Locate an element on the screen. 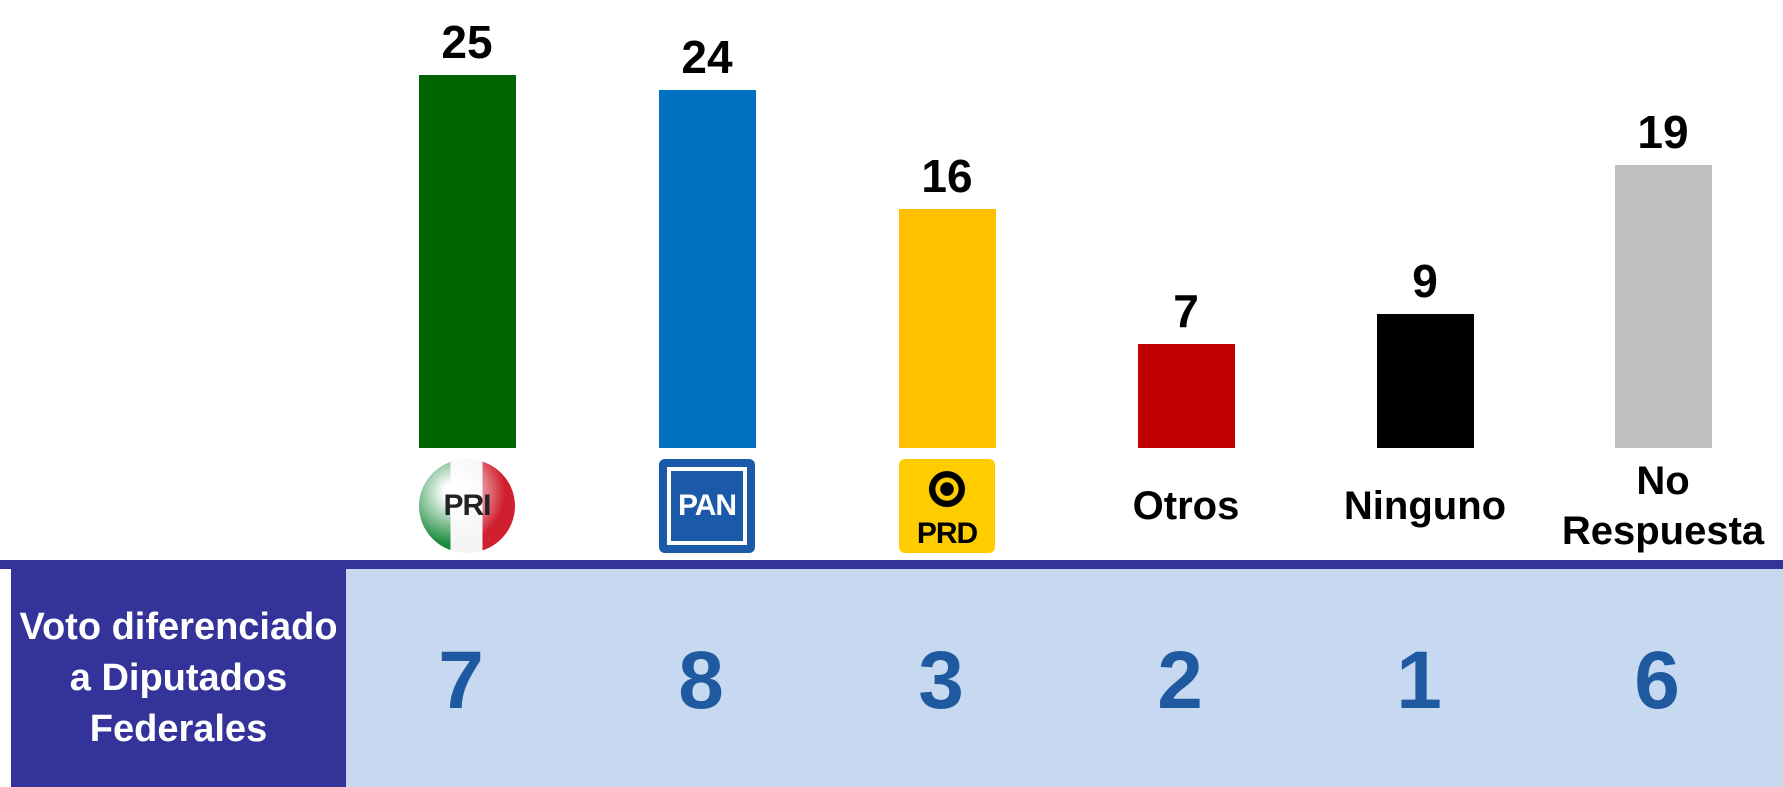  row-value: 7 is located at coordinates (461, 680).